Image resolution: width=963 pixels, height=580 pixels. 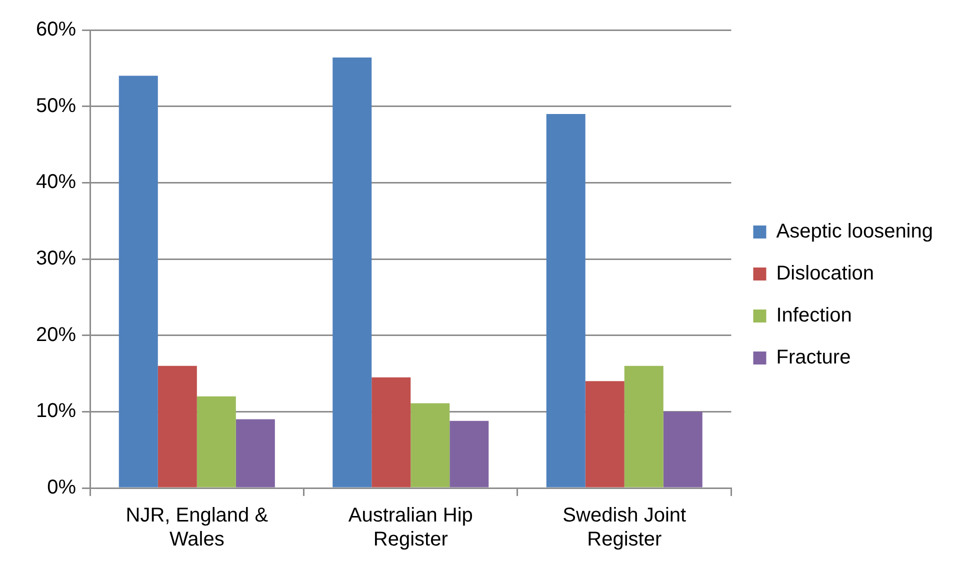 I want to click on x-tick-label: Swedish Joint Register, so click(x=624, y=527).